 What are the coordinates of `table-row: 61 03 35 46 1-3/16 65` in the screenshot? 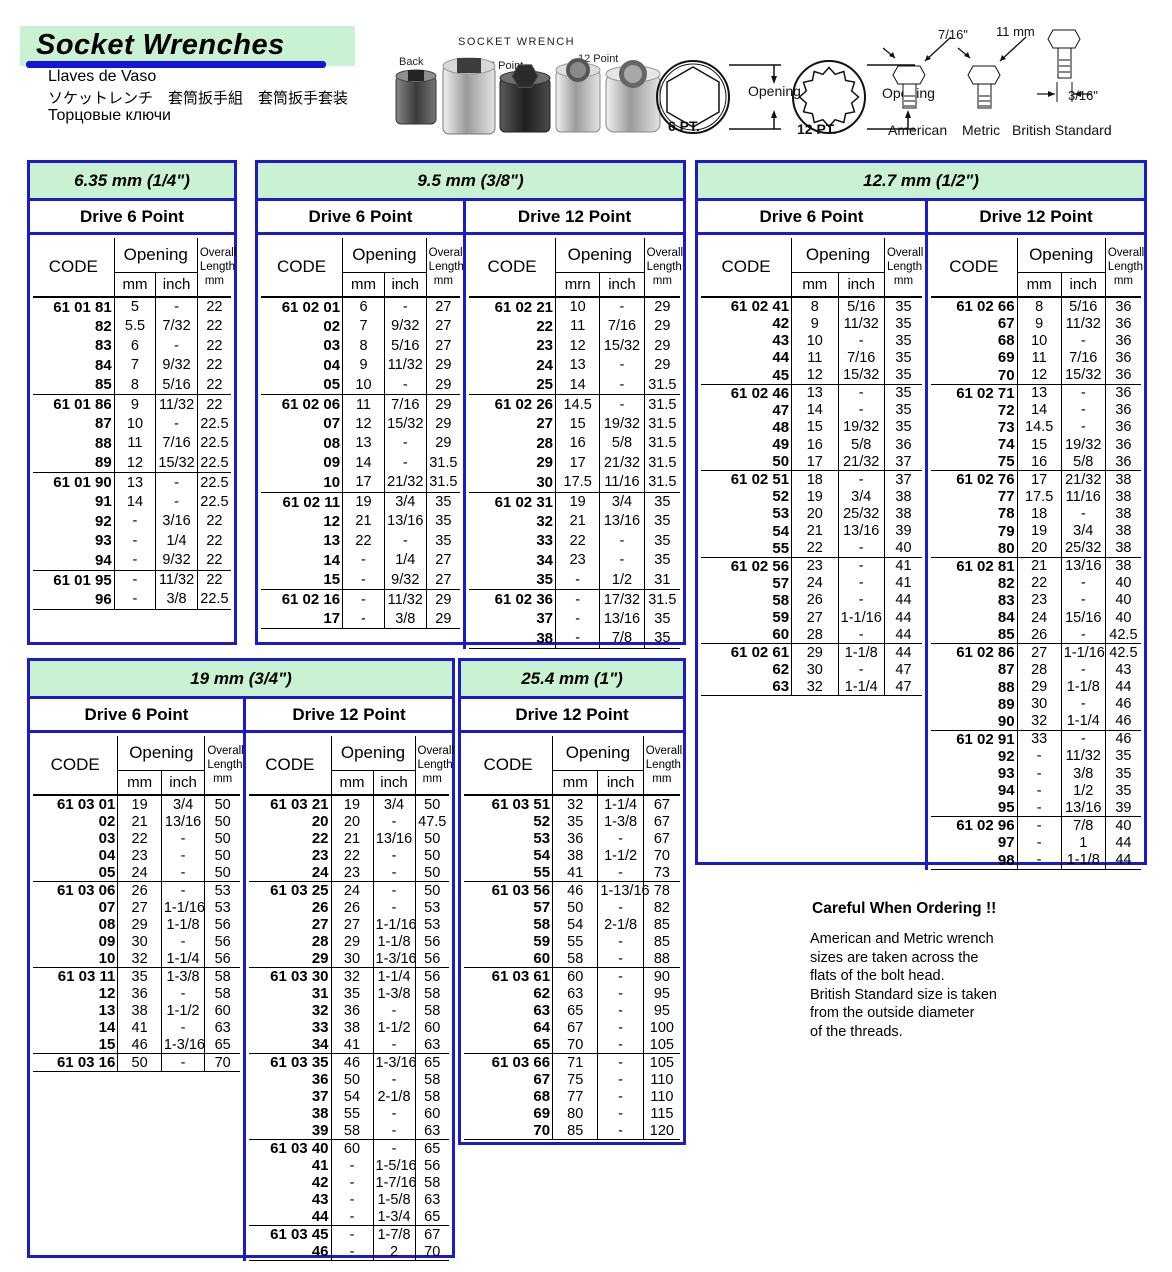 It's located at (349, 1062).